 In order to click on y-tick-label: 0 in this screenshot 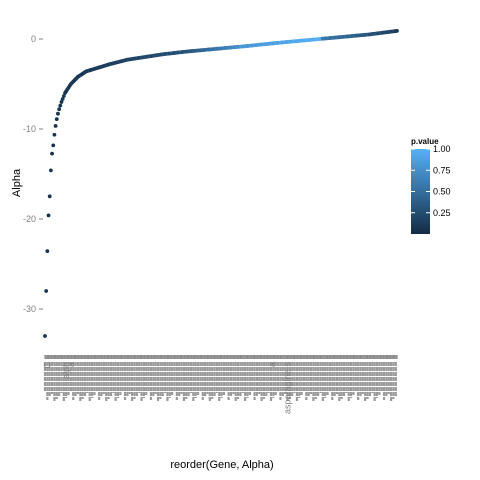, I will do `click(33, 39)`.